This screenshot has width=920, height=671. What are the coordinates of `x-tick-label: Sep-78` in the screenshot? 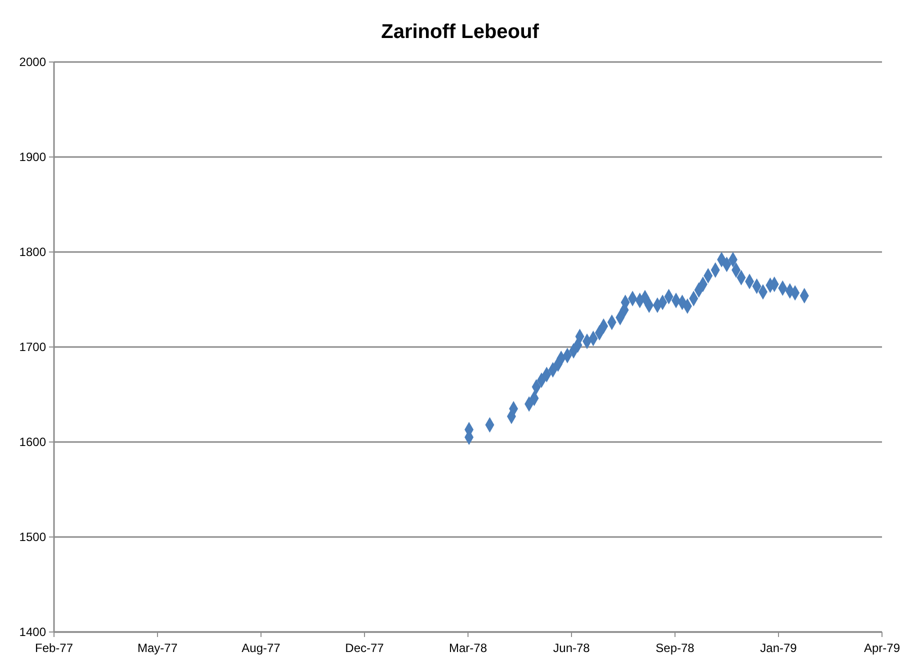 It's located at (675, 648).